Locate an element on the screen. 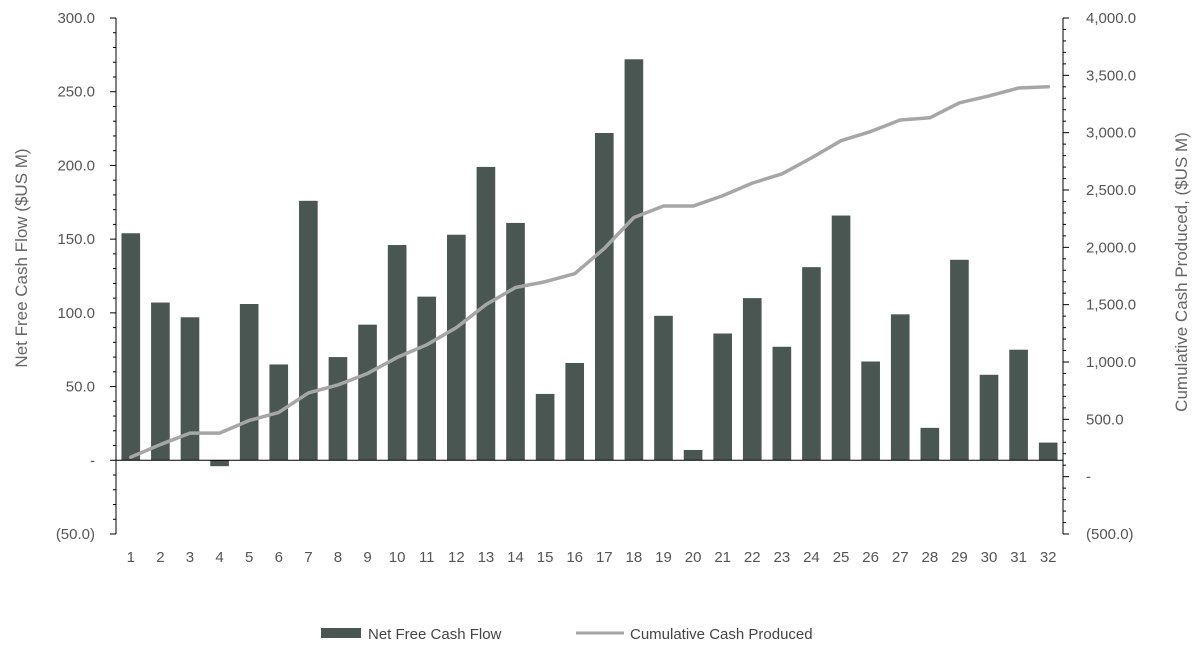 Image resolution: width=1193 pixels, height=648 pixels. x-tick-label-3: 3 is located at coordinates (190, 557).